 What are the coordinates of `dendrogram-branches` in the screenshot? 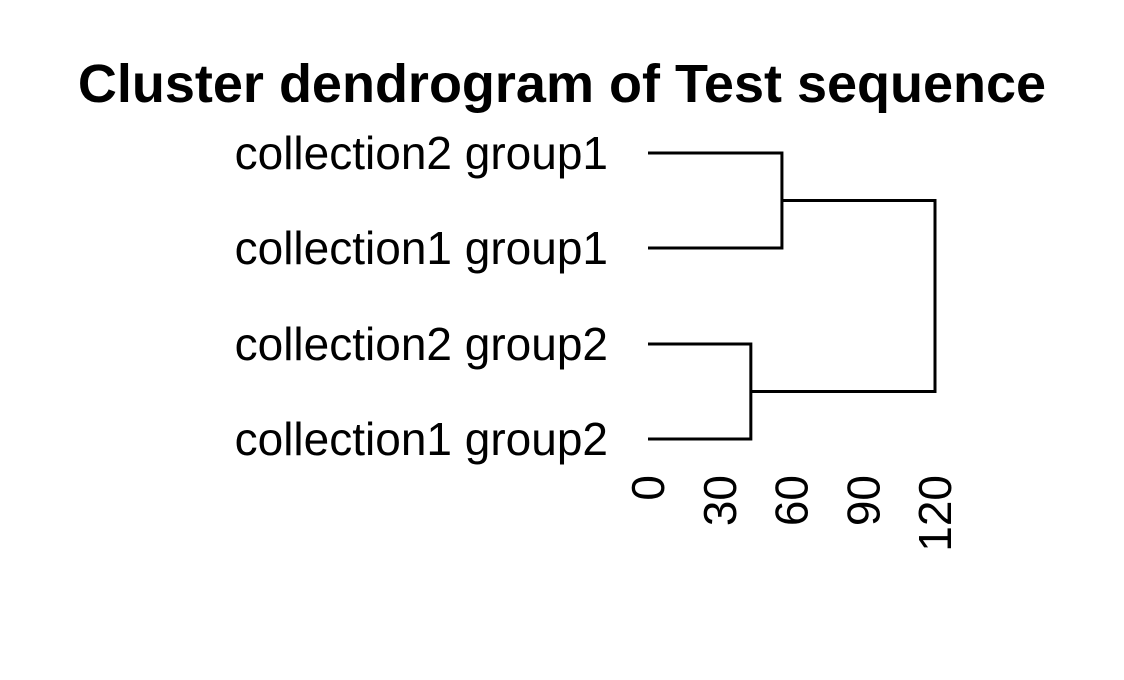 It's located at (792, 296).